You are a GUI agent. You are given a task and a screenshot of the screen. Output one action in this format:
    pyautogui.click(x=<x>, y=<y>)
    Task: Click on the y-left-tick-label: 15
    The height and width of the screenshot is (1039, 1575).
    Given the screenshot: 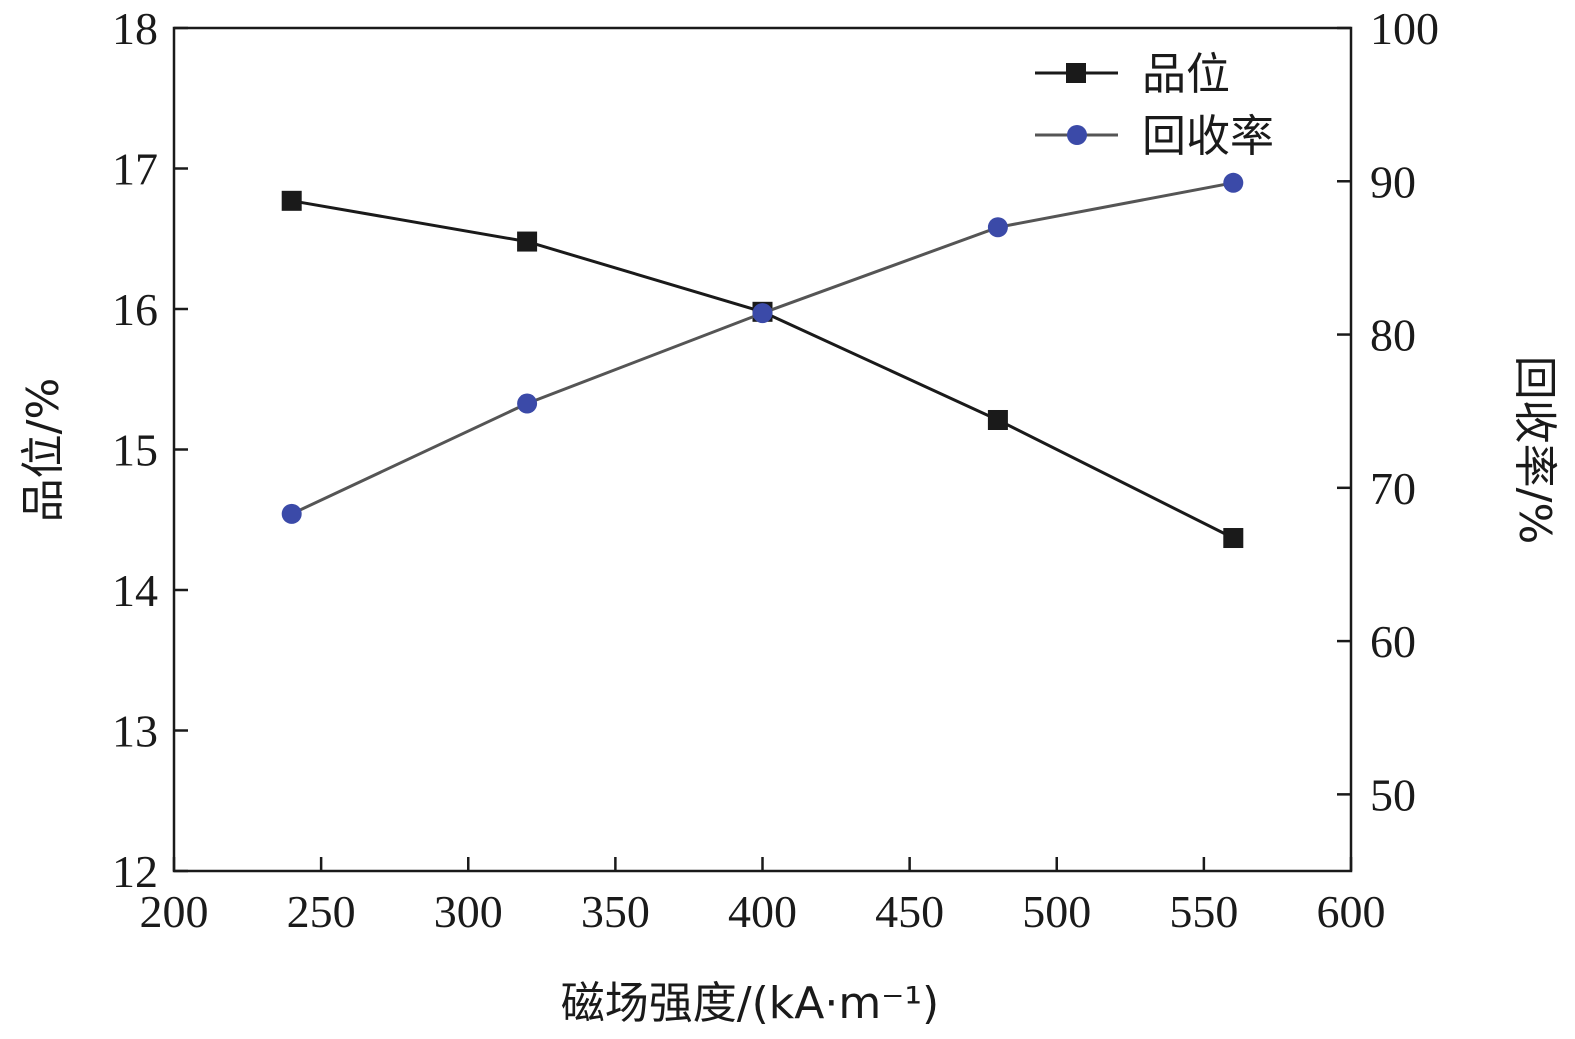 What is the action you would take?
    pyautogui.click(x=135, y=450)
    